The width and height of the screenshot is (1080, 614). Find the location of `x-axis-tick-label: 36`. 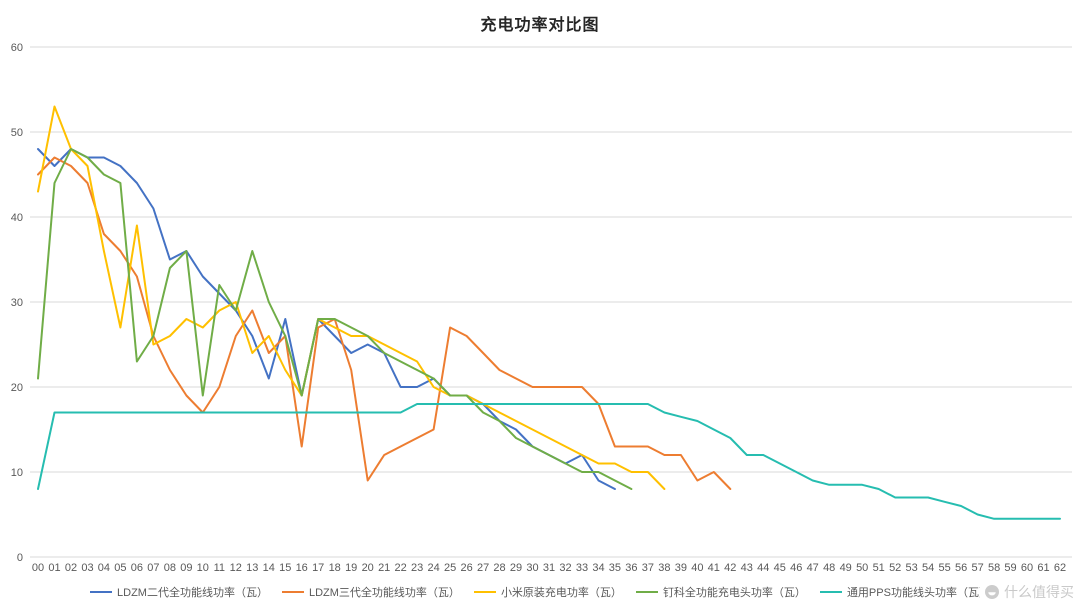

x-axis-tick-label: 36 is located at coordinates (631, 568).